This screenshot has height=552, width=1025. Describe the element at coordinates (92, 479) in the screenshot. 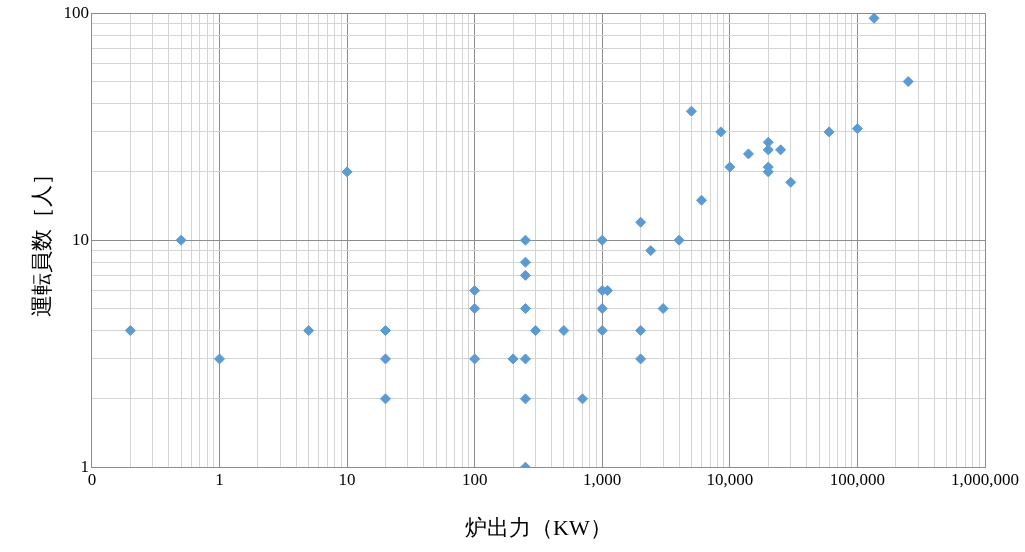

I see `x-tick-label: 0` at that location.